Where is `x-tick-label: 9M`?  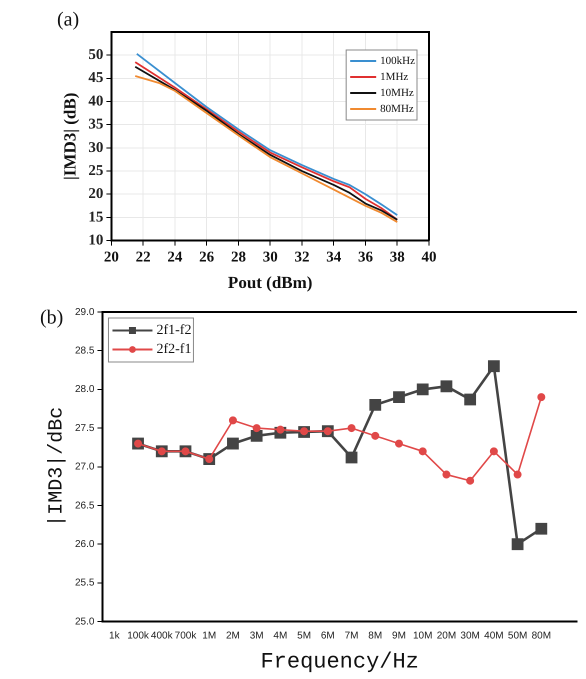
x-tick-label: 9M is located at coordinates (399, 636).